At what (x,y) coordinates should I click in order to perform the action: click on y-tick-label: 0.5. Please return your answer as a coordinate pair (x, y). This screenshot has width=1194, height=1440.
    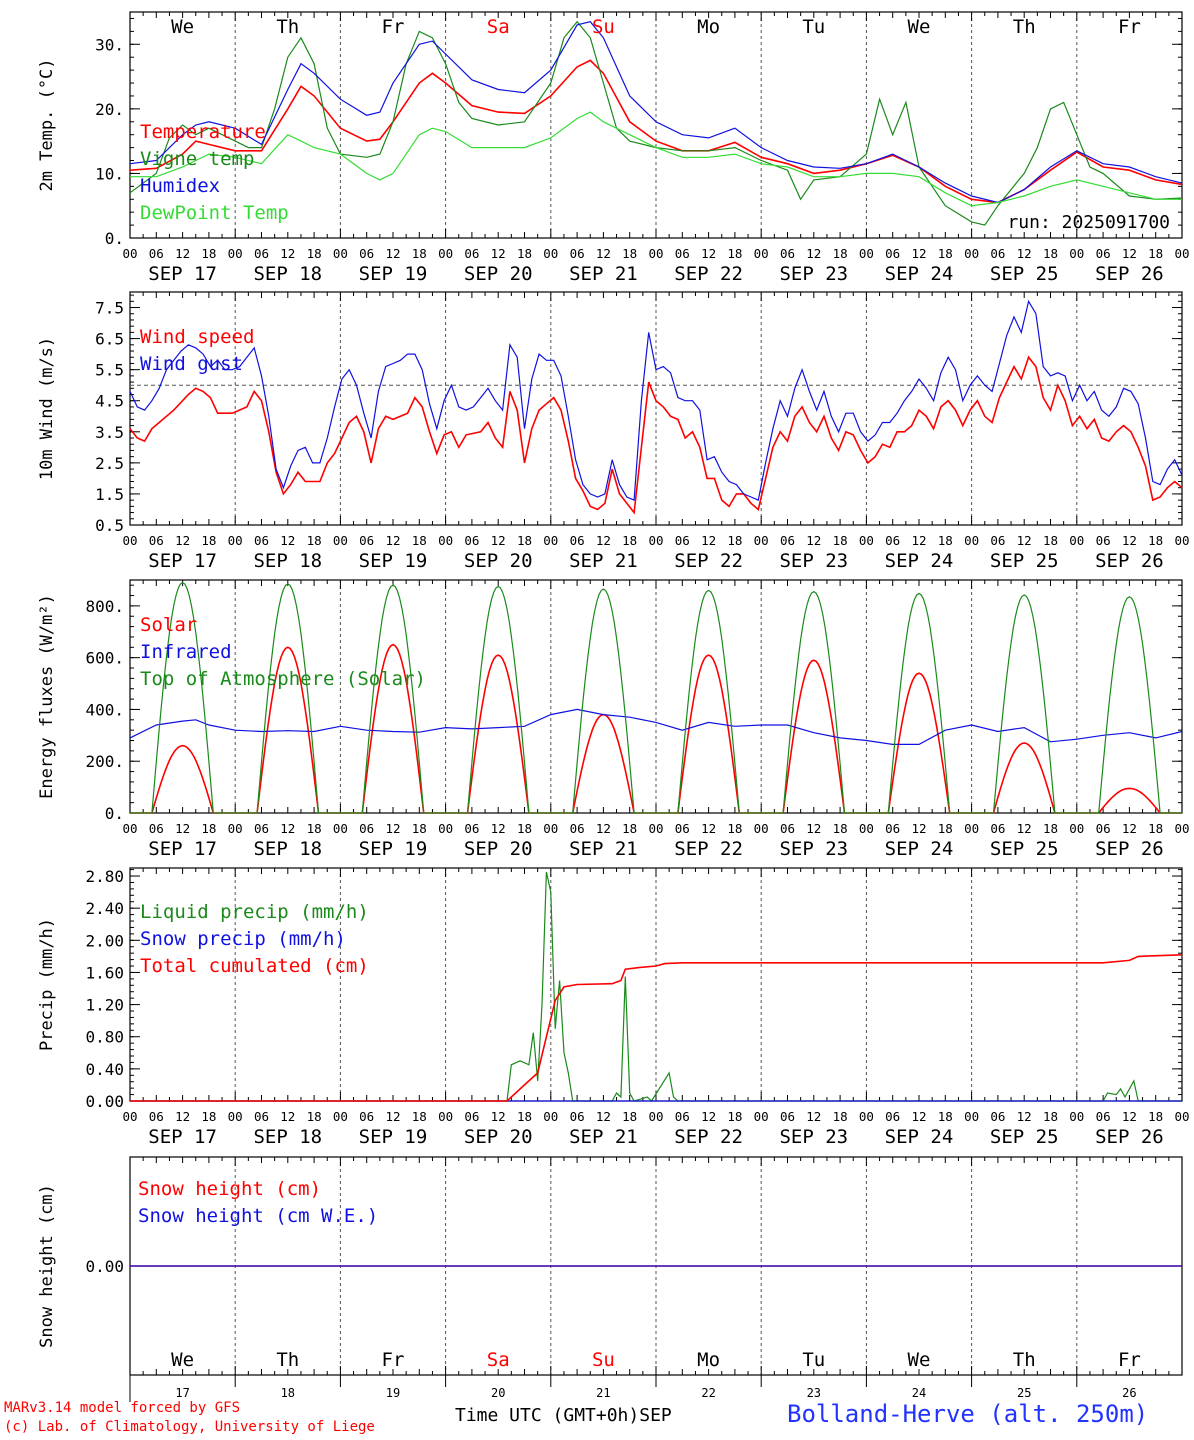
    Looking at the image, I should click on (109, 525).